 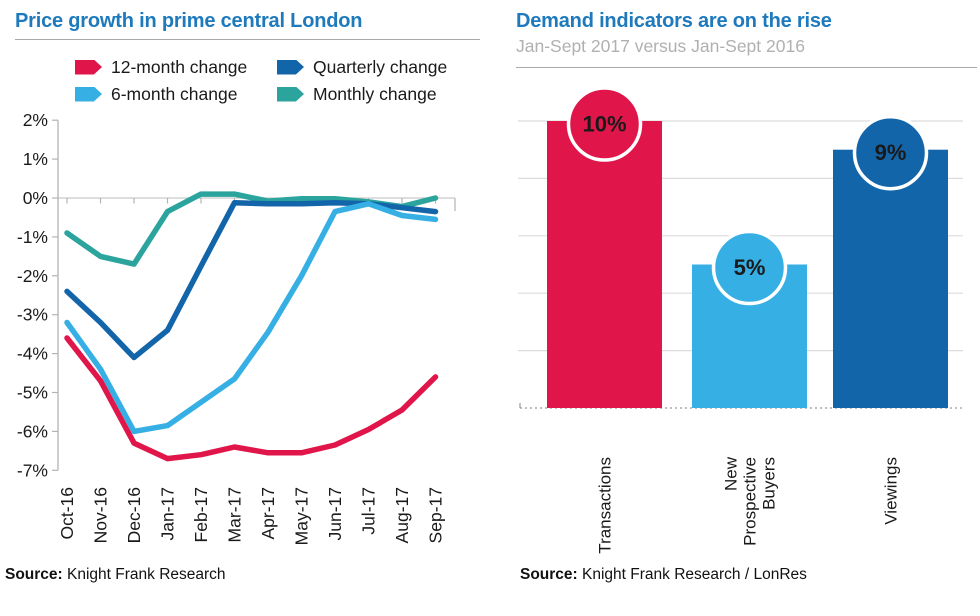 I want to click on bar-category-label: Transactions, so click(x=605, y=505).